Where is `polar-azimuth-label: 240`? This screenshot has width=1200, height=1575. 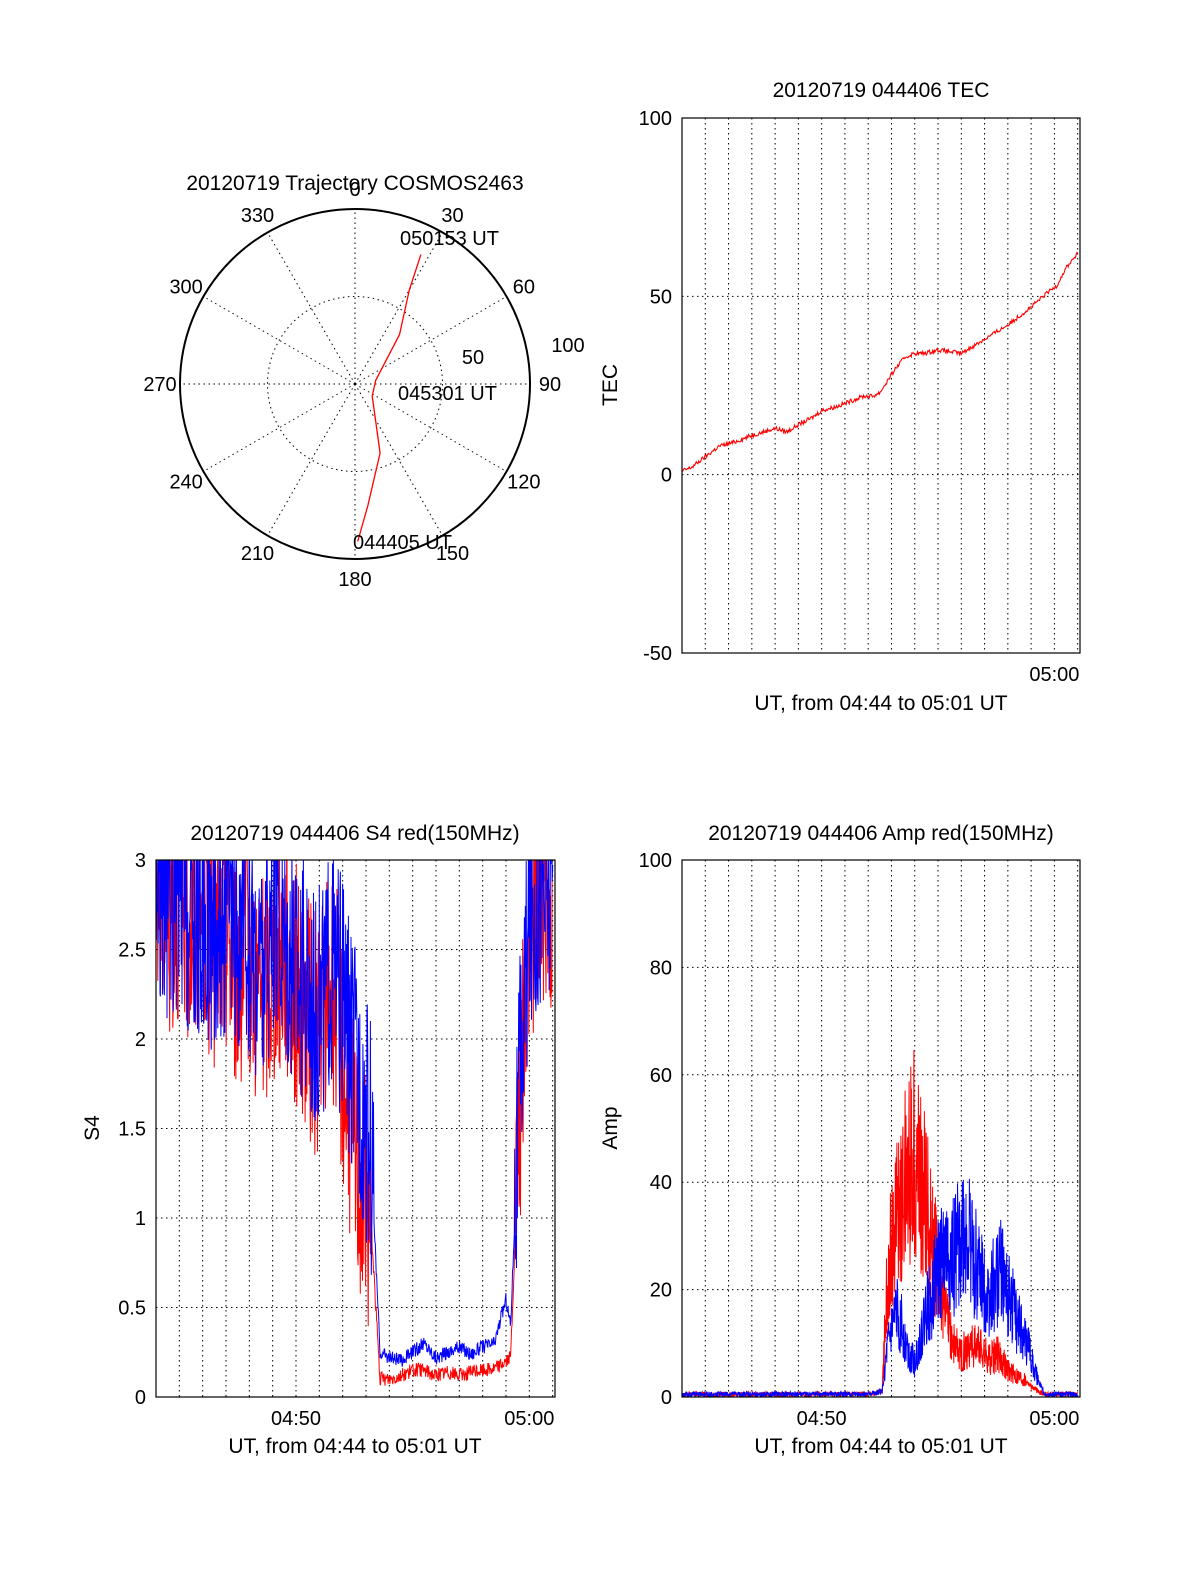
polar-azimuth-label: 240 is located at coordinates (185, 483).